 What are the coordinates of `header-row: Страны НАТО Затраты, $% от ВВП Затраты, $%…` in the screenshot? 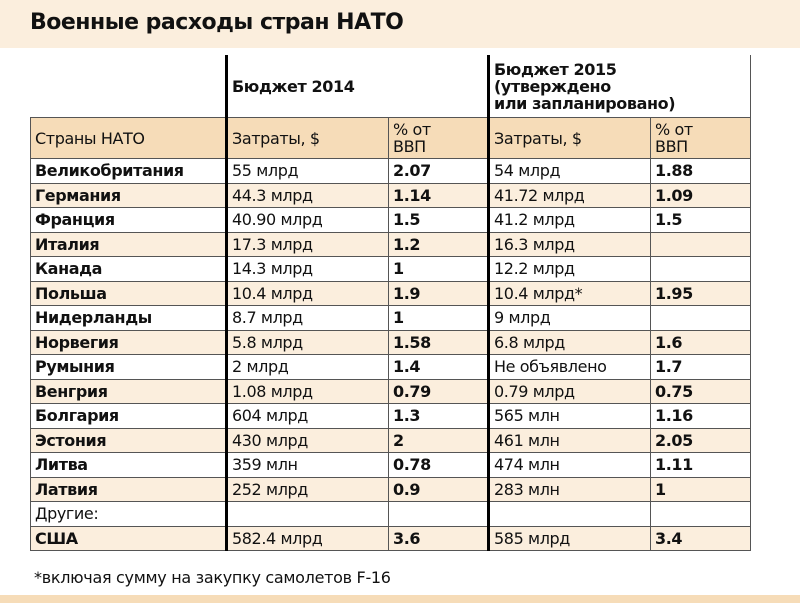 It's located at (391, 138).